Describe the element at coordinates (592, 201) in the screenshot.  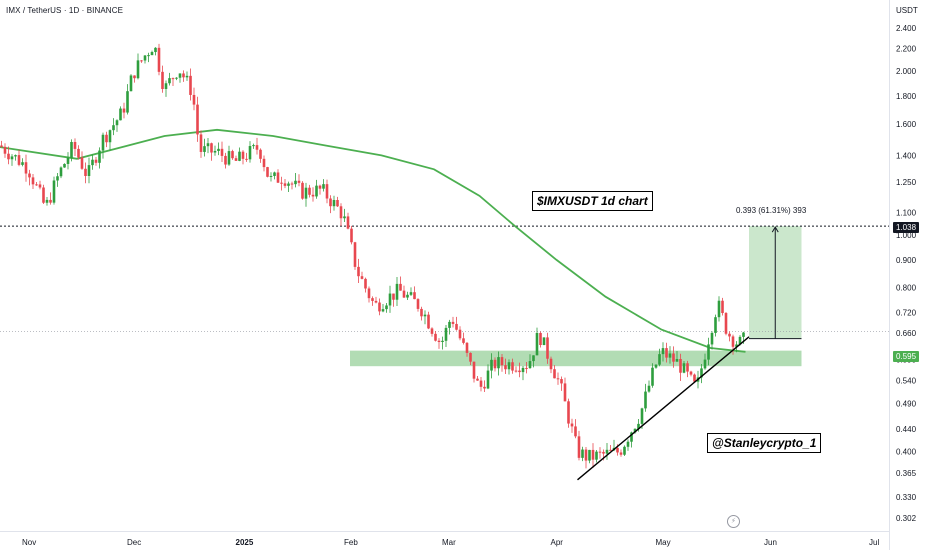
I see `chart-title-label: $IMXUSDT 1d chart` at that location.